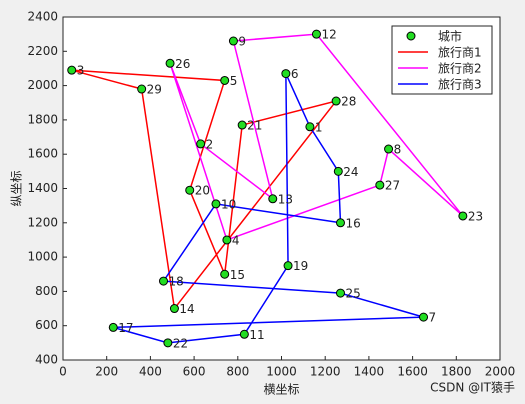  What do you see at coordinates (412, 372) in the screenshot?
I see `x-tick-label: 1600` at bounding box center [412, 372].